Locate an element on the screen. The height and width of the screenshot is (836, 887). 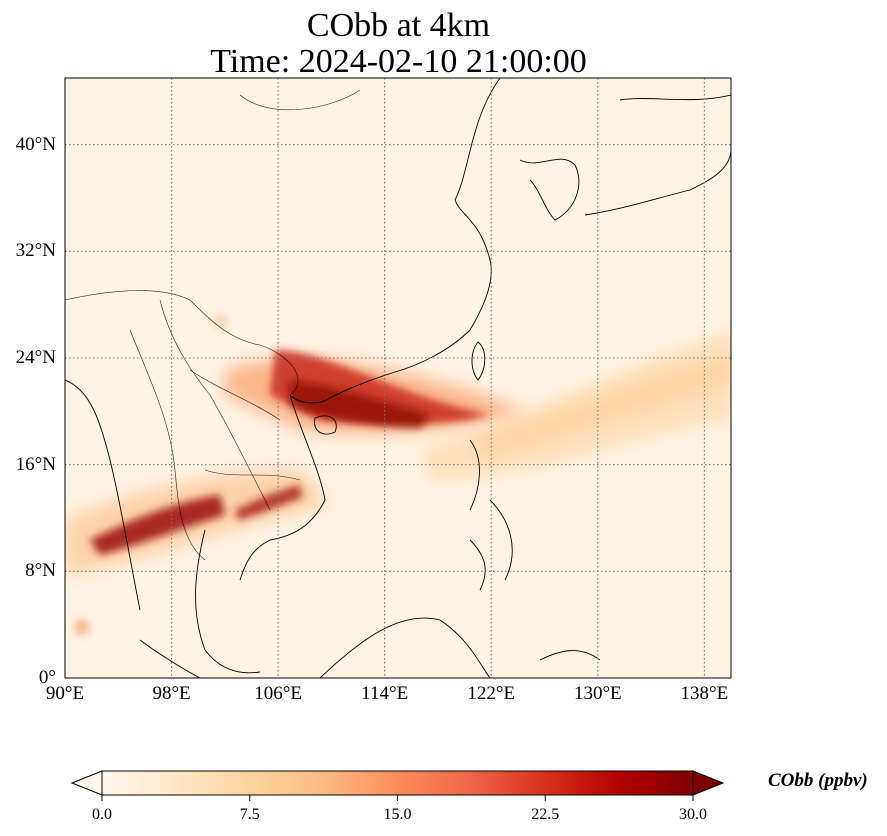
map-timestamp: Time: 2024-02-10 21:00:00 is located at coordinates (398, 61).